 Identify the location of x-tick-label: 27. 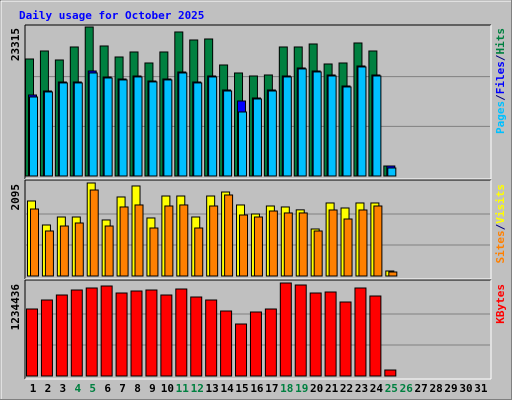
(421, 388).